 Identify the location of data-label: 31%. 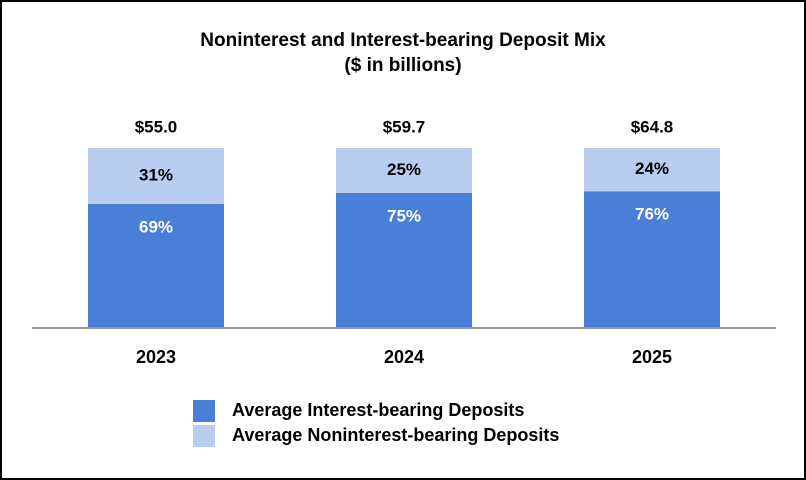
(156, 174).